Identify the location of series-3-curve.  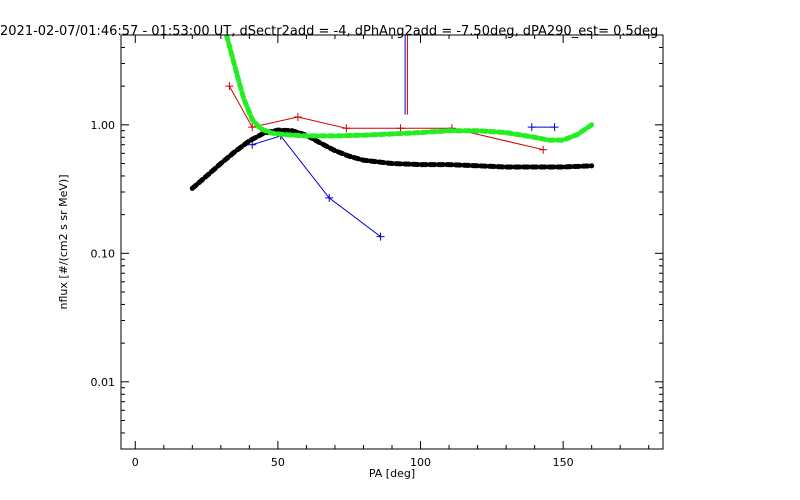
(392, 159).